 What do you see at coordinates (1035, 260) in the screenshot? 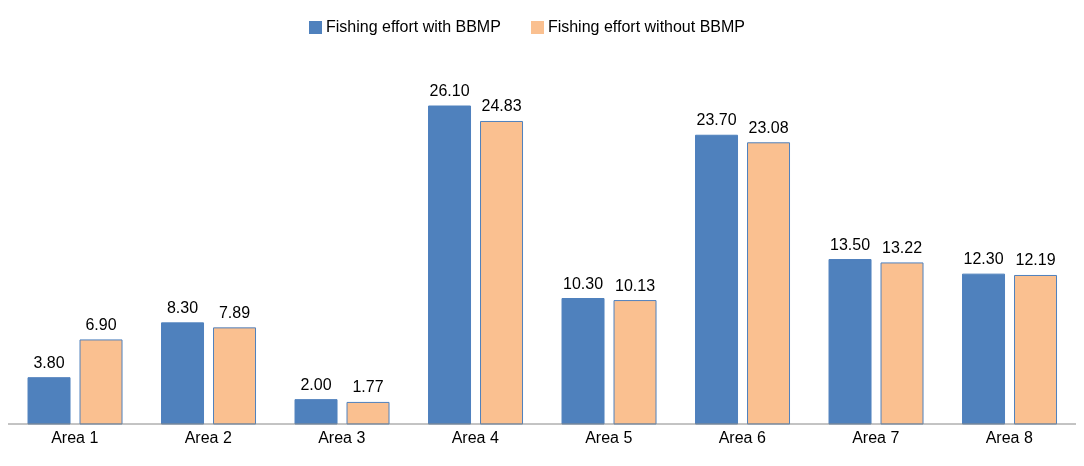
I see `data-label: 12.19` at bounding box center [1035, 260].